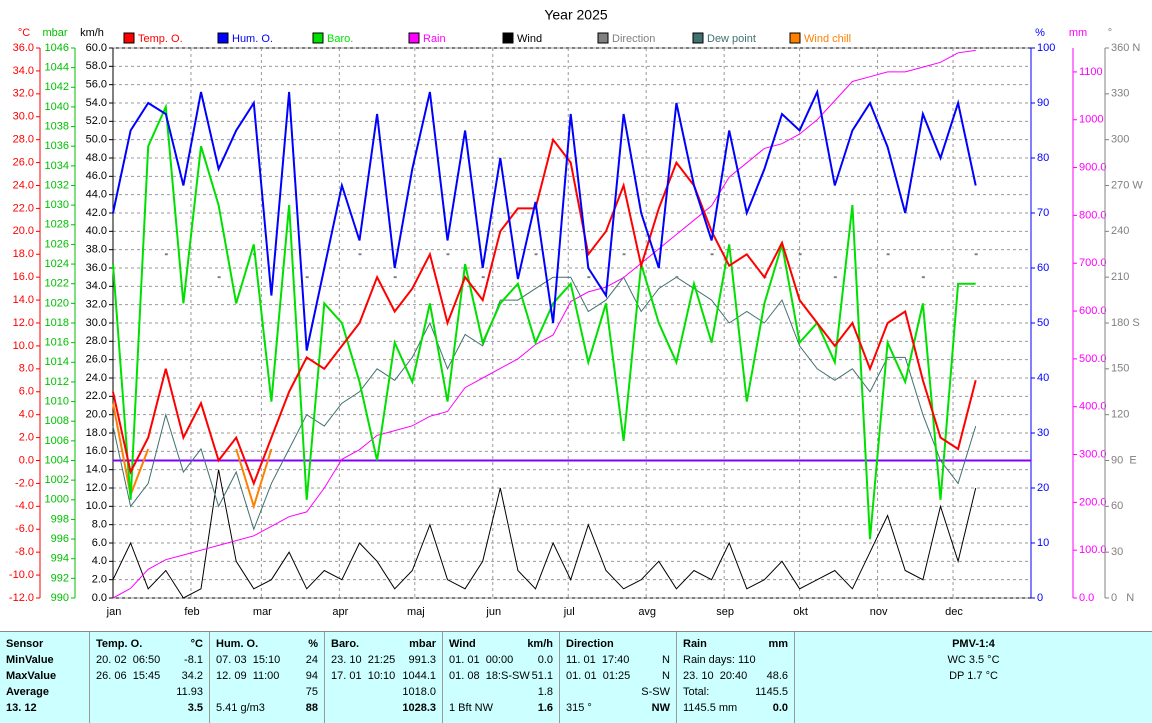 Image resolution: width=1152 pixels, height=723 pixels. Describe the element at coordinates (60, 598) in the screenshot. I see `y-tick-label: 990` at that location.